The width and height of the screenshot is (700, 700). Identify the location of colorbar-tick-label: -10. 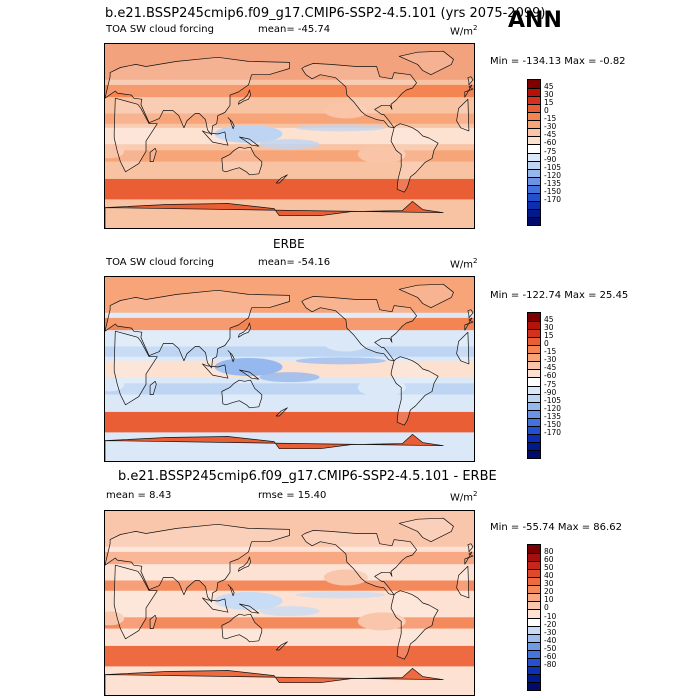
(550, 616).